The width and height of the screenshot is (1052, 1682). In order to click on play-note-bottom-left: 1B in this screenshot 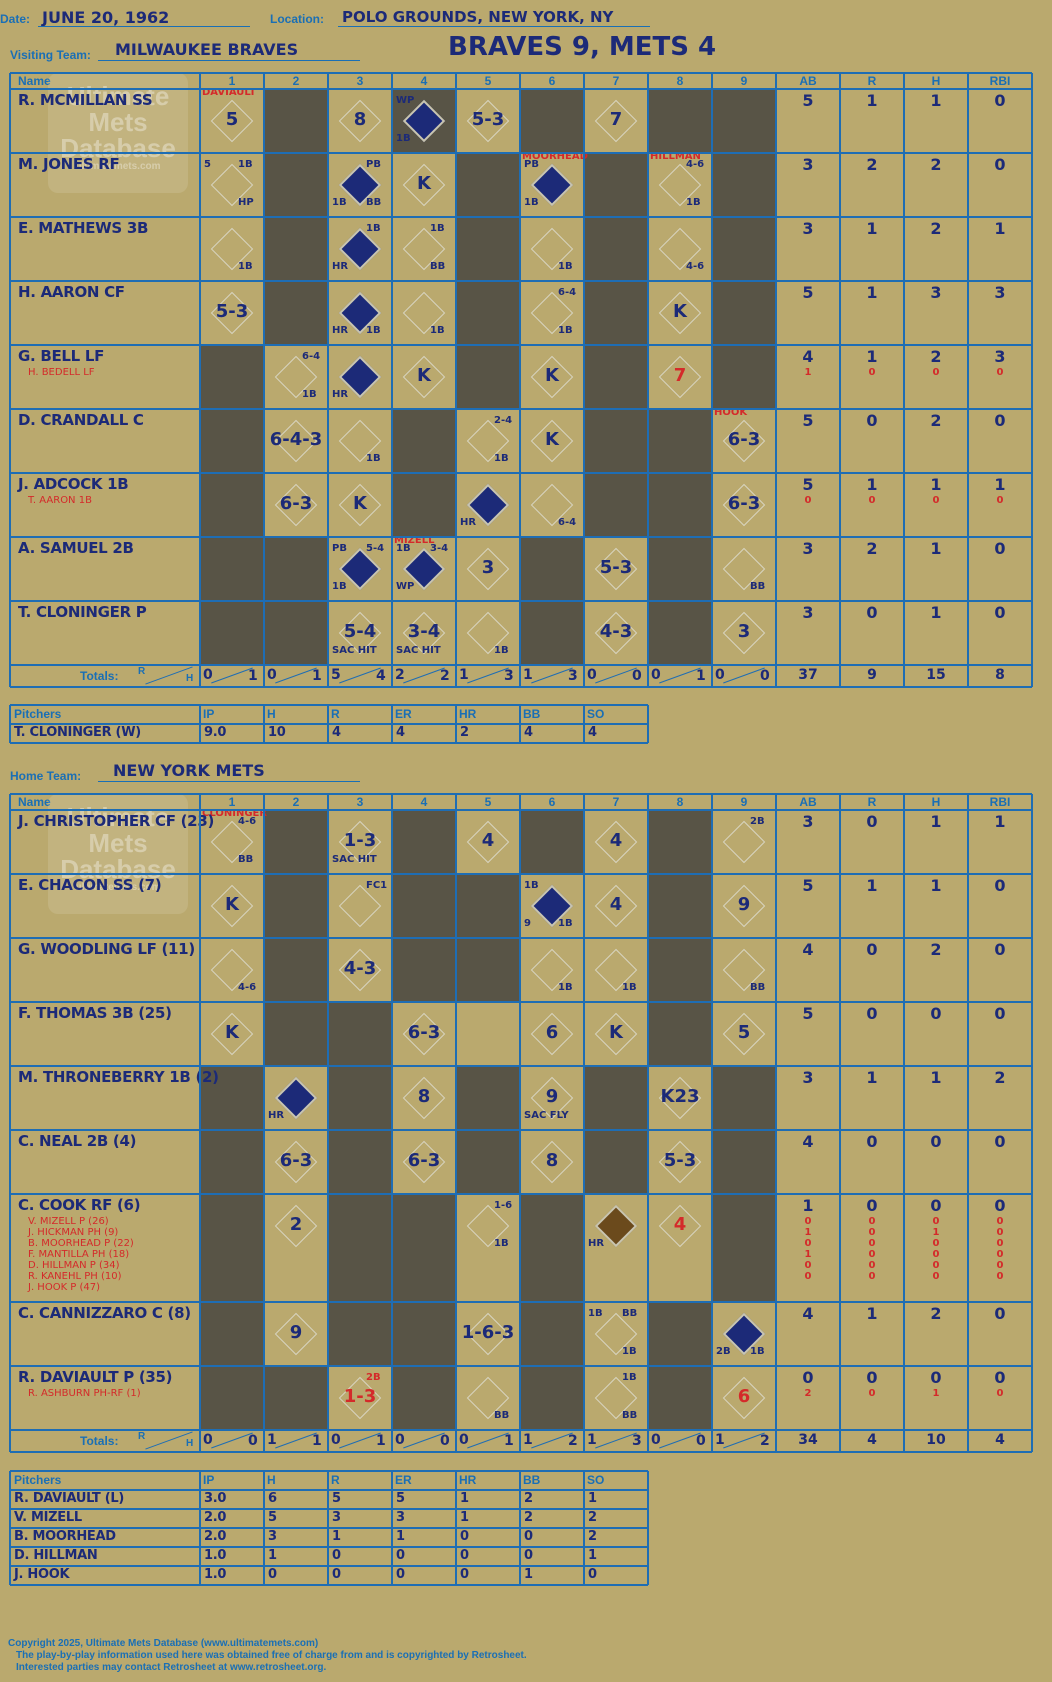, I will do `click(339, 202)`.